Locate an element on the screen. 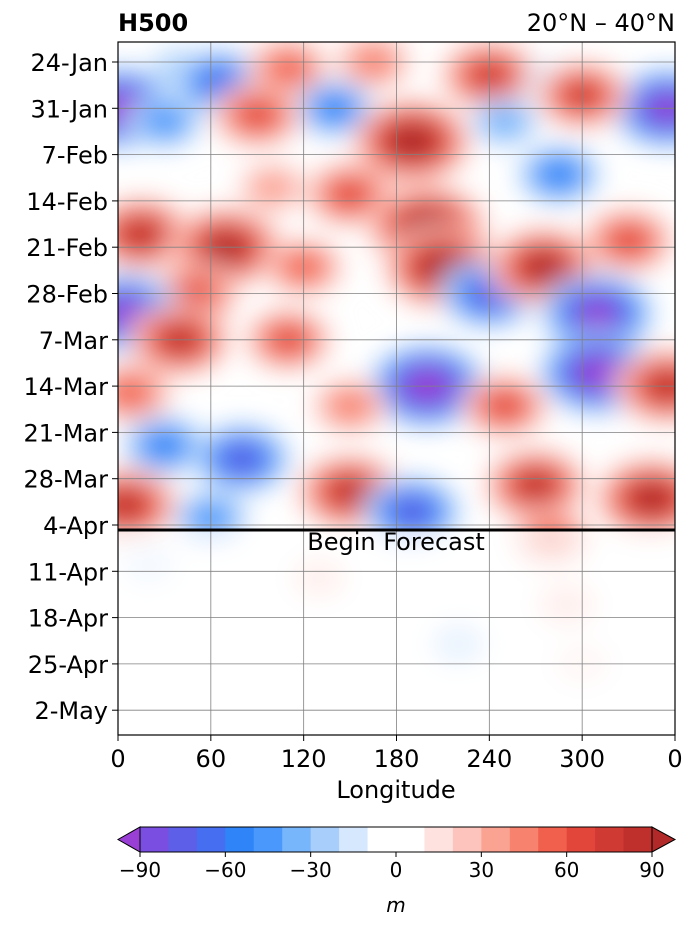  y-tick-label: 2-May is located at coordinates (71, 711).